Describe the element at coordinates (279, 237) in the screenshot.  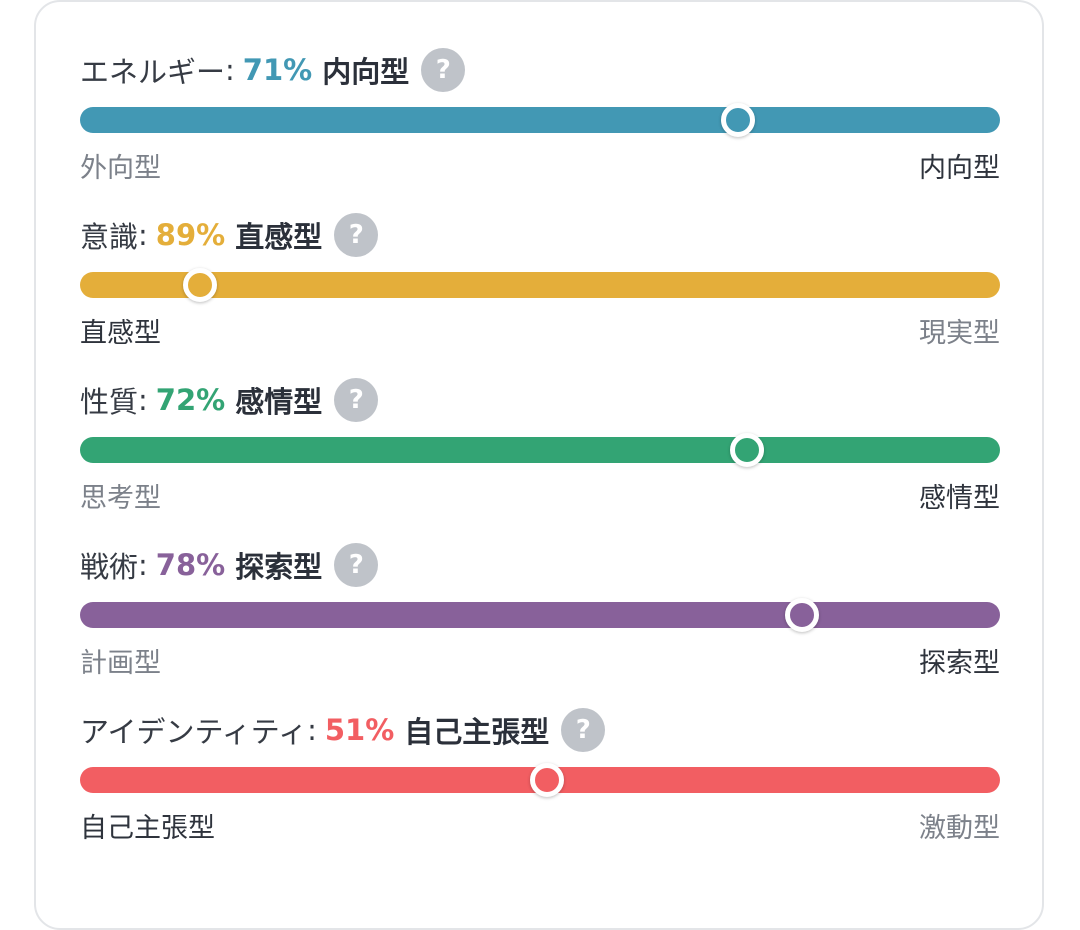
I see `trait-type: 直感型` at that location.